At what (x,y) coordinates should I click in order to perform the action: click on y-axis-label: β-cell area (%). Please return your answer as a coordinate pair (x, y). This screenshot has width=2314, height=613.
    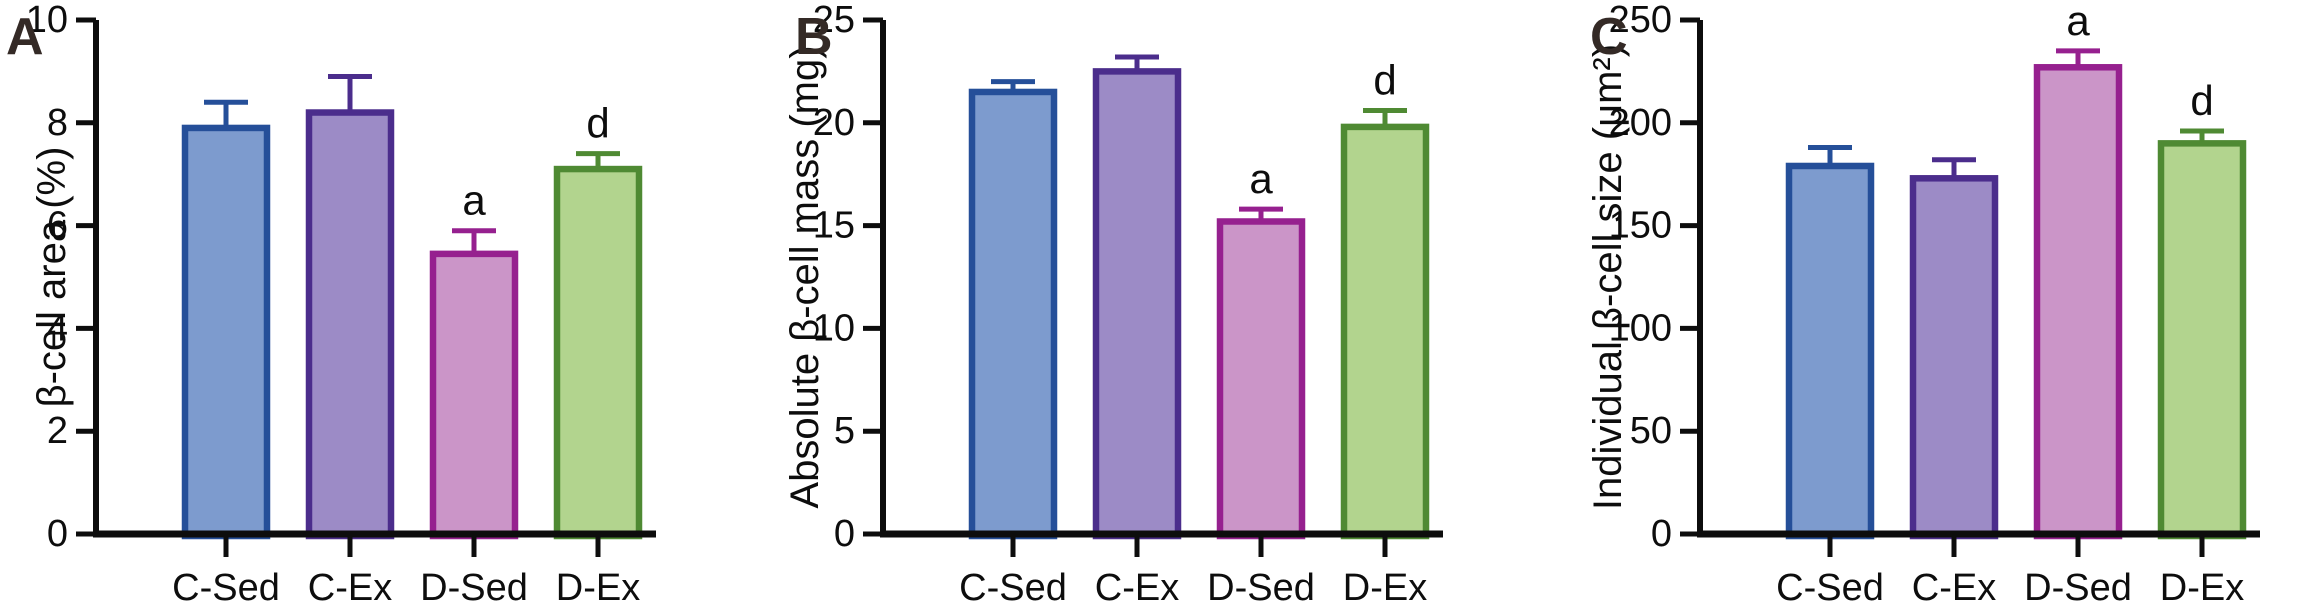
    Looking at the image, I should click on (52, 277).